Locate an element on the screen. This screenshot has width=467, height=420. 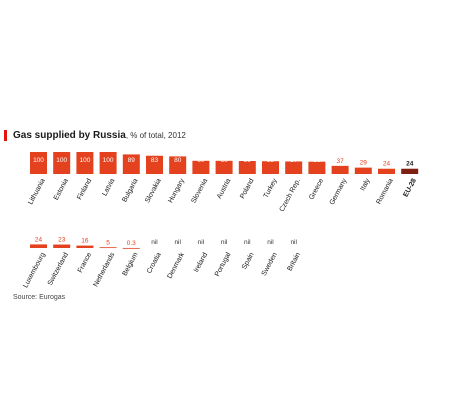
category-label-netherlands: Netherlands is located at coordinates (104, 269).